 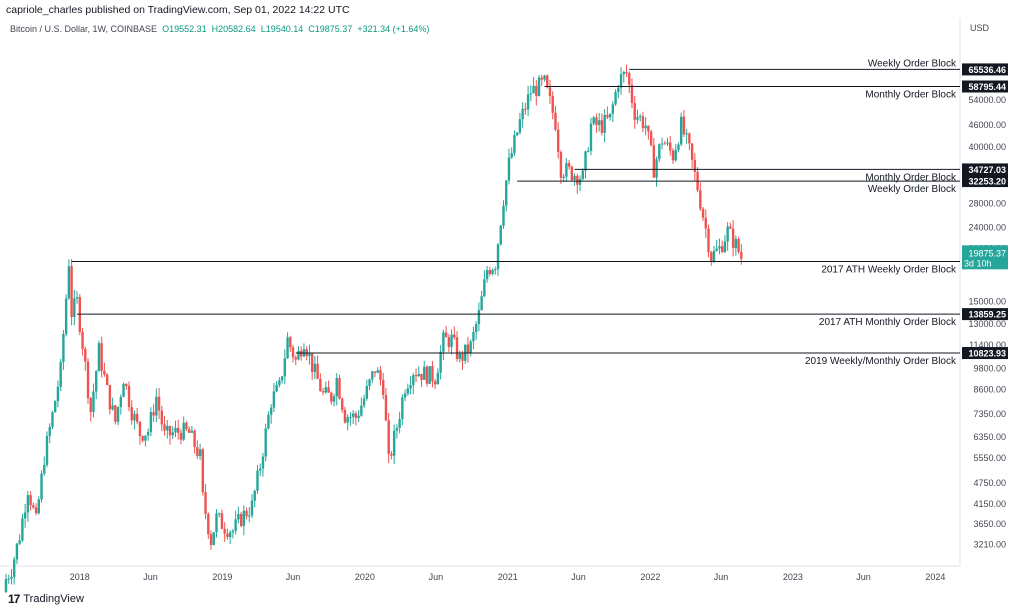 What do you see at coordinates (889, 269) in the screenshot?
I see `order-block-label: 2017 ATH Weekly Order Block` at bounding box center [889, 269].